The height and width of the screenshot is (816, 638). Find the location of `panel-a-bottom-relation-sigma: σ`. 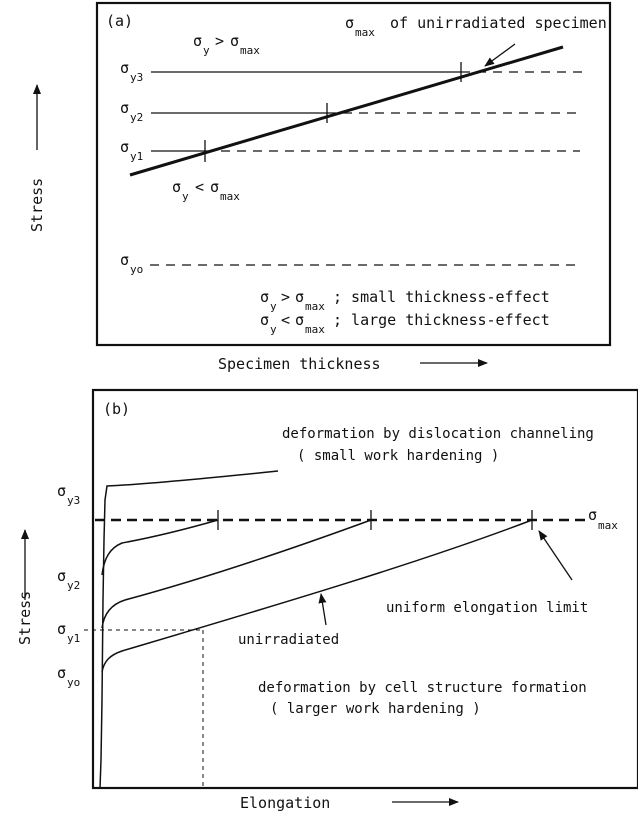

panel-a-bottom-relation-sigma: σ is located at coordinates (176, 187).